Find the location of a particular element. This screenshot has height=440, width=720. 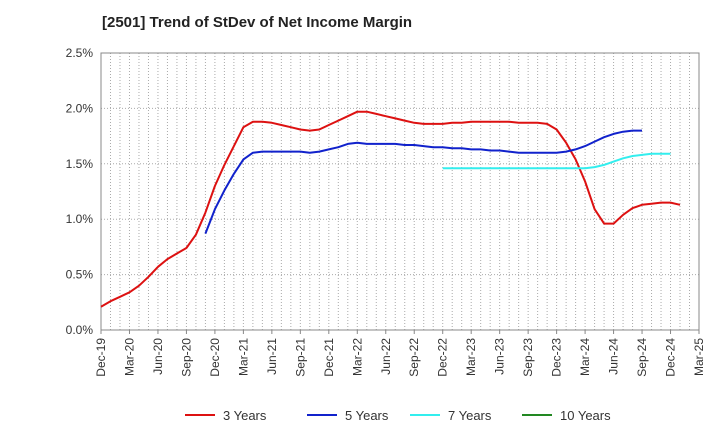

x-tick-label: Sep-21 is located at coordinates (300, 357).